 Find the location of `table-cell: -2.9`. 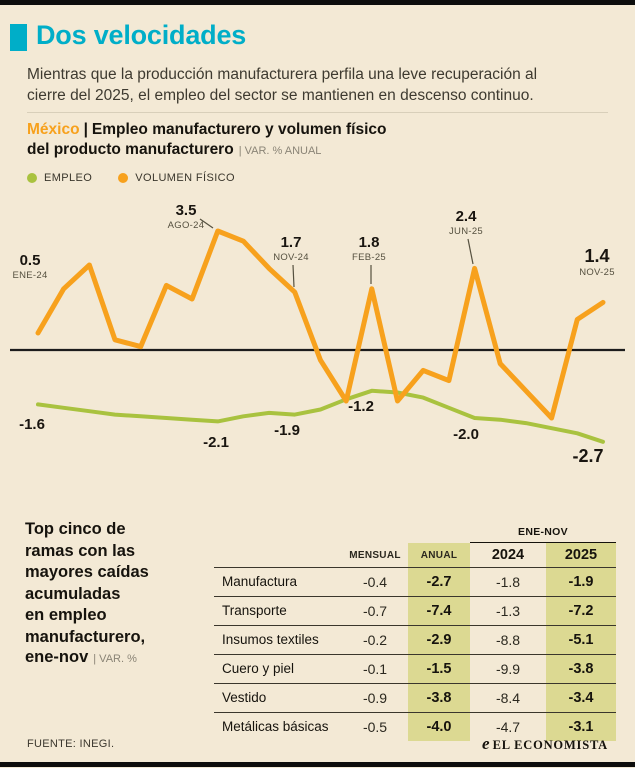

table-cell: -2.9 is located at coordinates (439, 639).